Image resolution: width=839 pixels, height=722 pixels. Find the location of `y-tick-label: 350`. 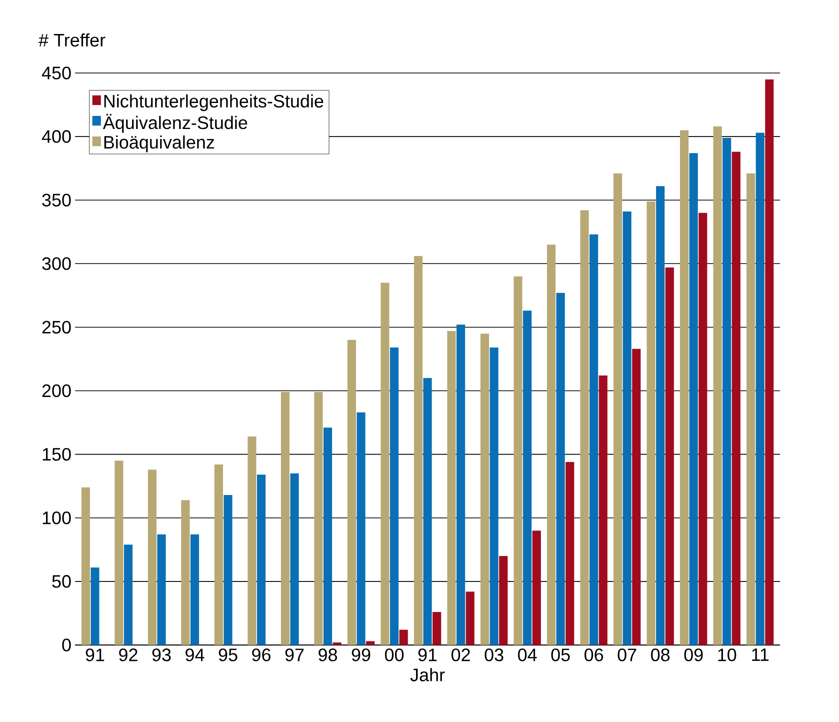

y-tick-label: 350 is located at coordinates (56, 200).